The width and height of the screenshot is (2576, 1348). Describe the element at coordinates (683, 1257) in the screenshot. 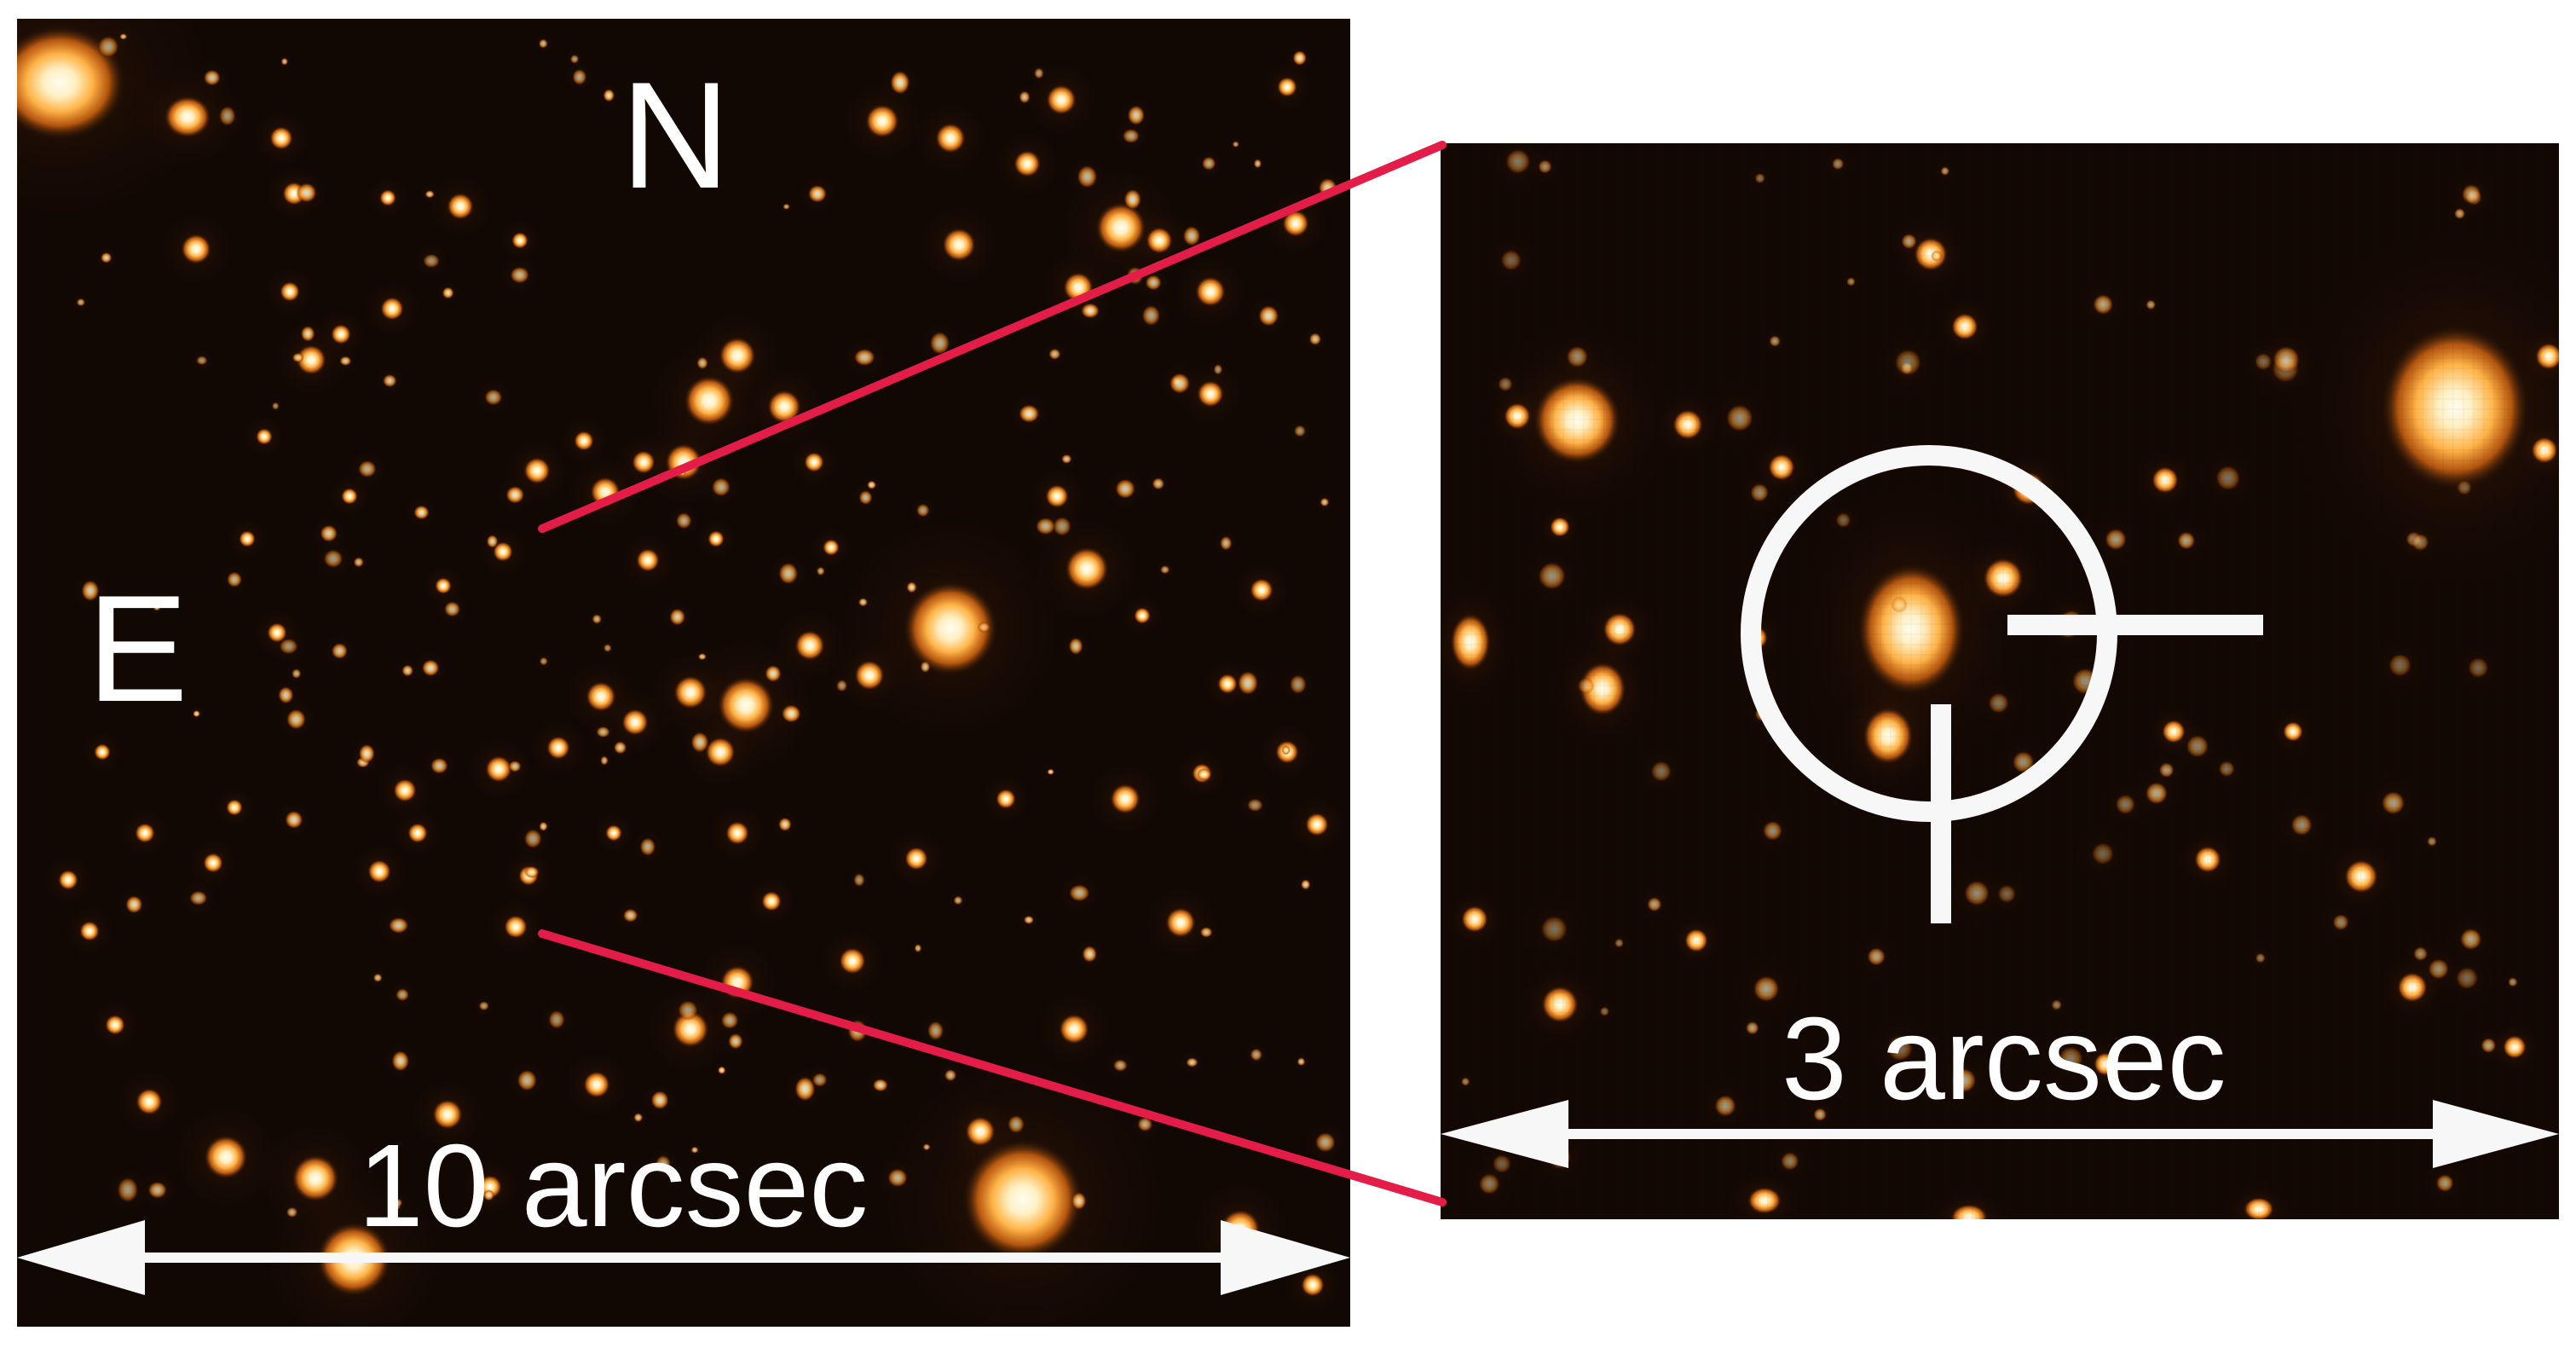

I see `left-scale-bar` at that location.